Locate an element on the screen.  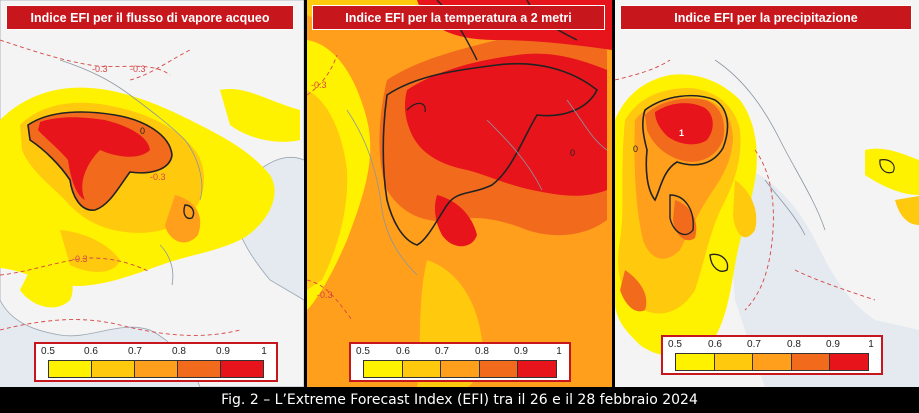
contour-label: 1 is located at coordinates (681, 133).